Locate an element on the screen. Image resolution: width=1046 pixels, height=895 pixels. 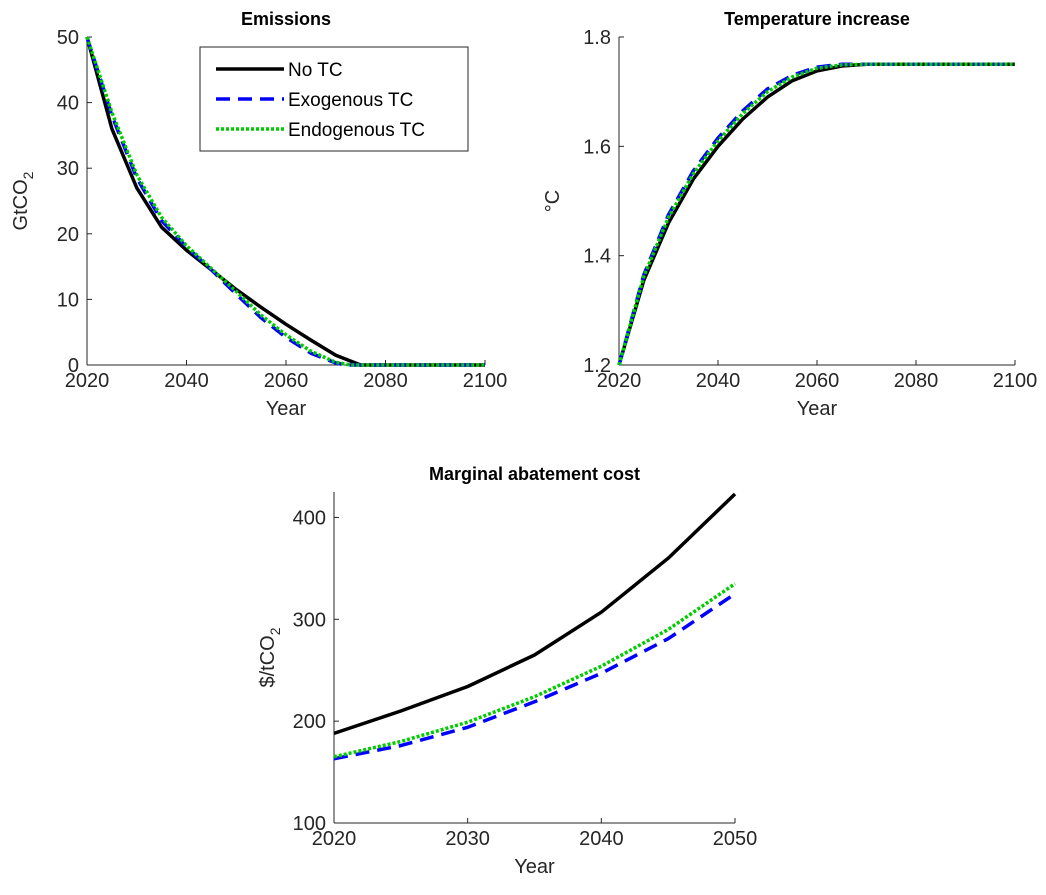
y-tick-label: 0 is located at coordinates (73, 366).